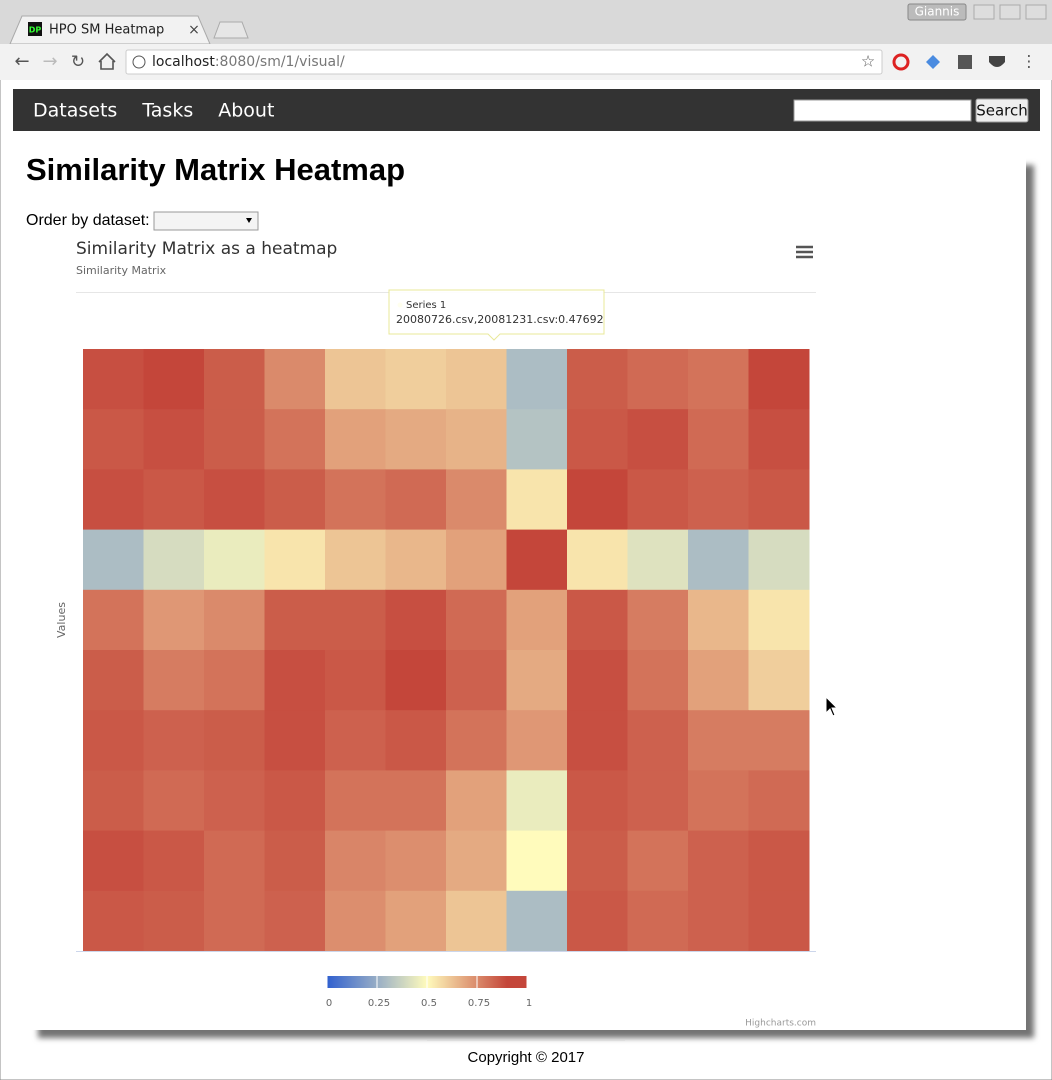 The image size is (1052, 1080). I want to click on bookmark: ☆, so click(868, 61).